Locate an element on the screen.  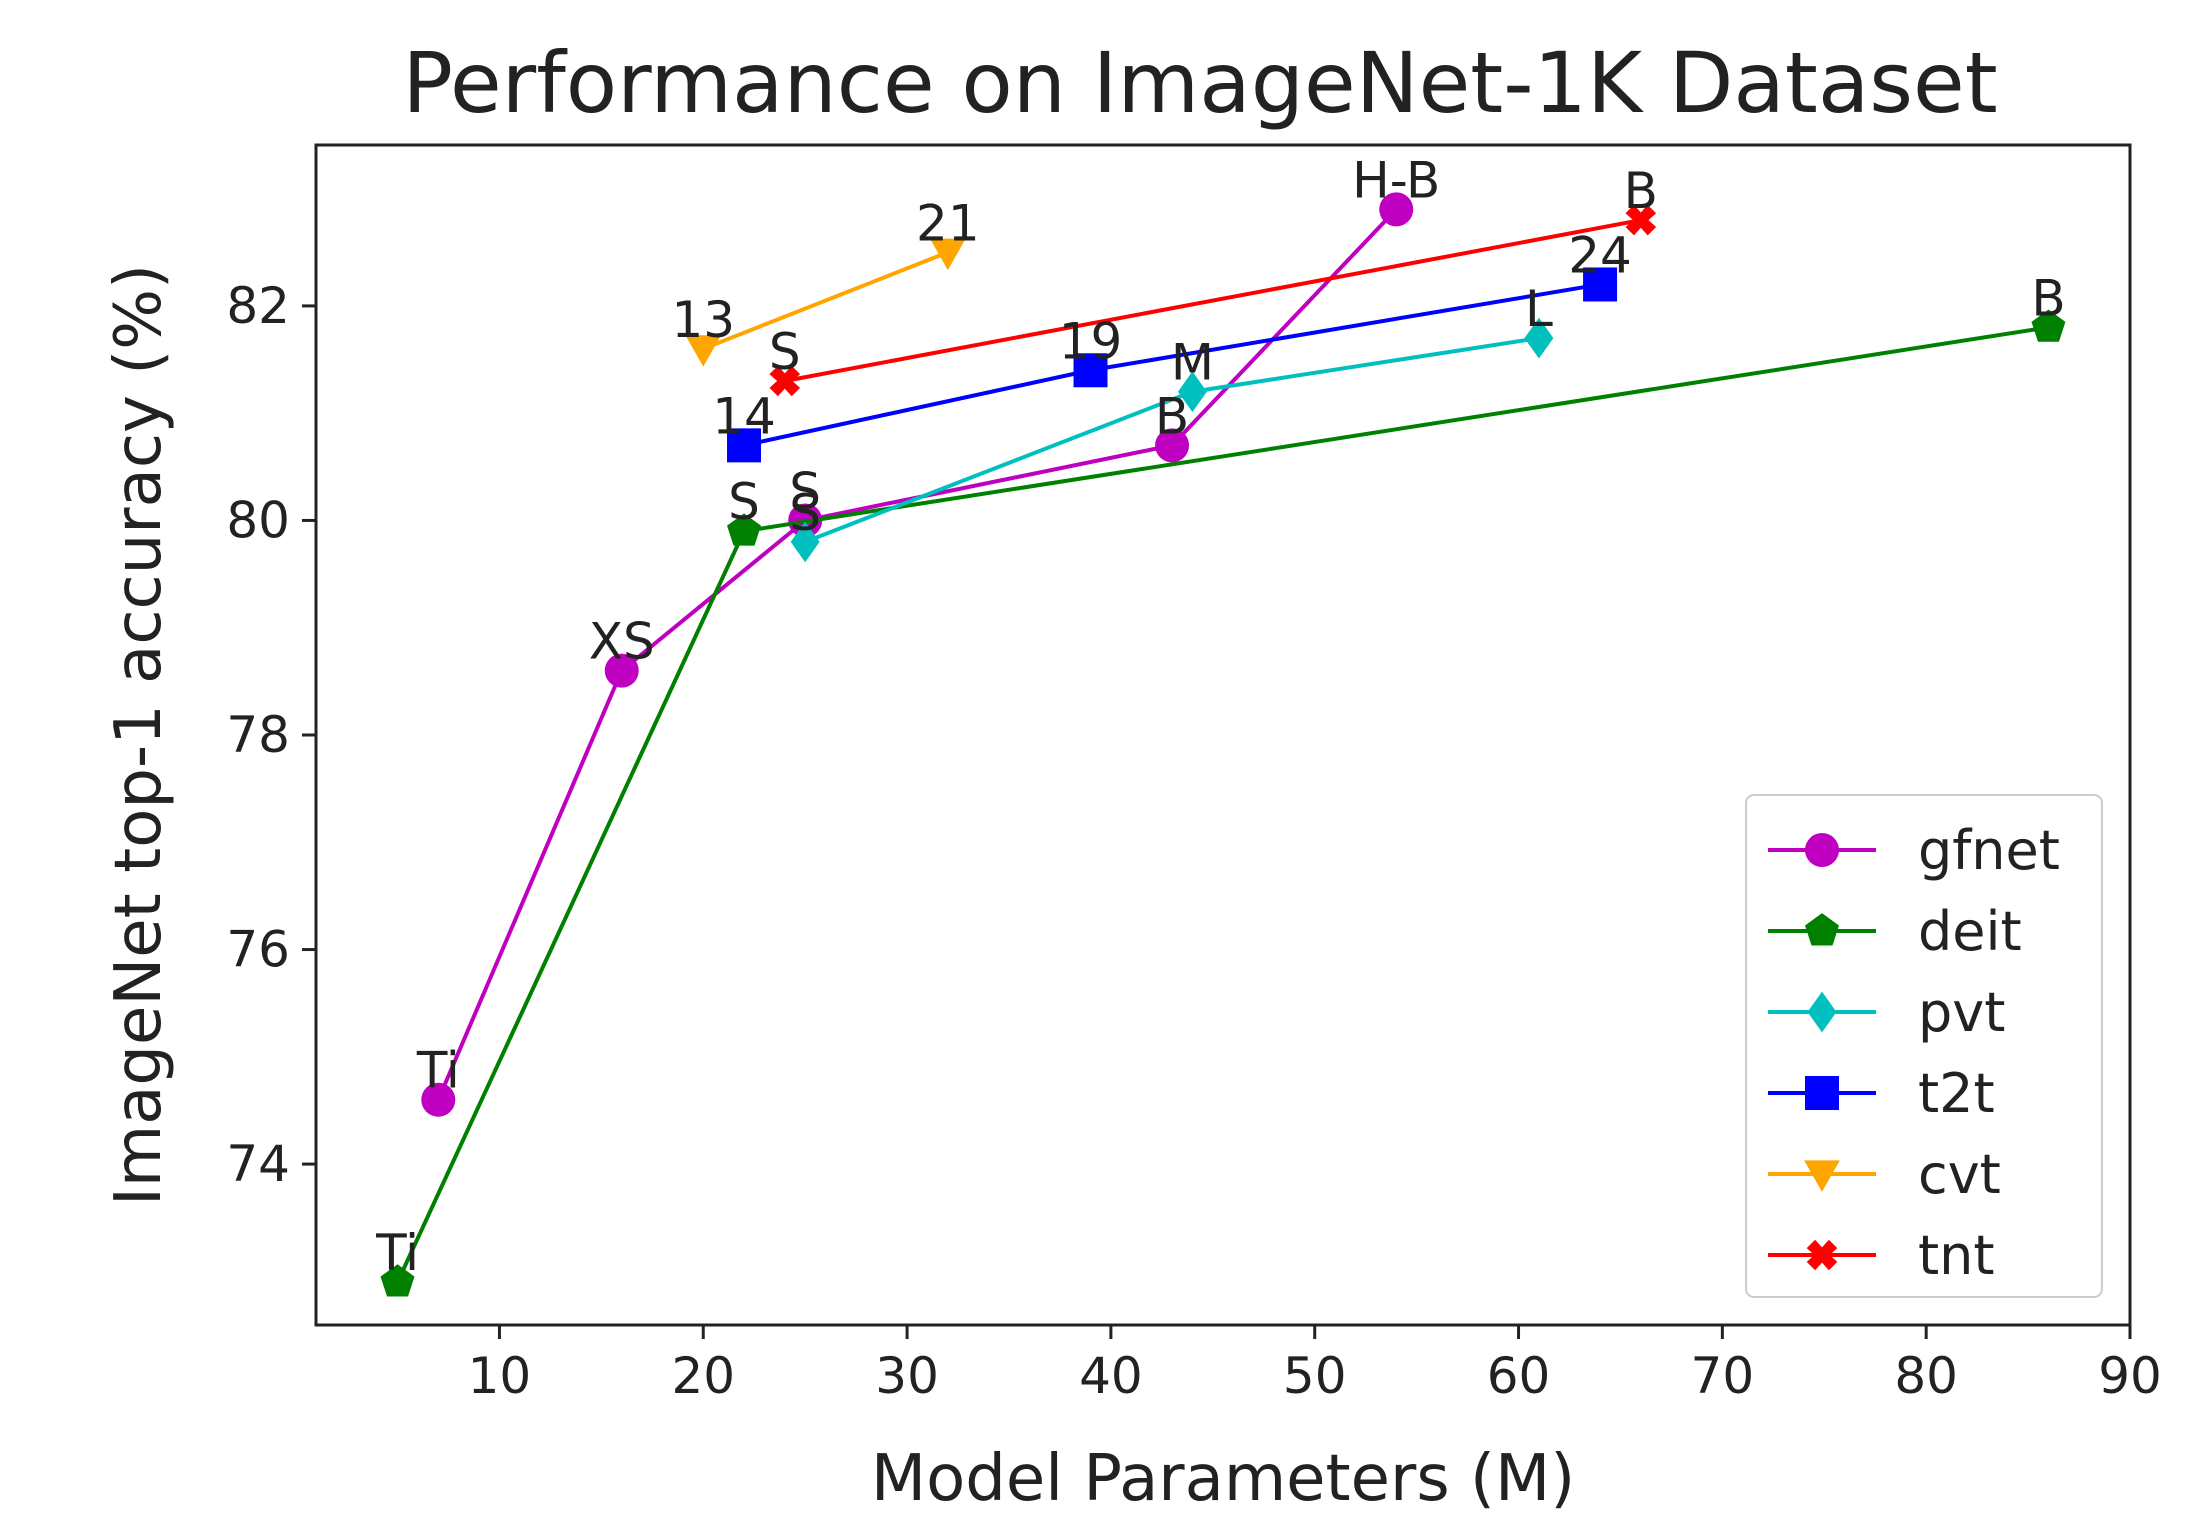
legend-marker-gfnet is located at coordinates (1822, 850).